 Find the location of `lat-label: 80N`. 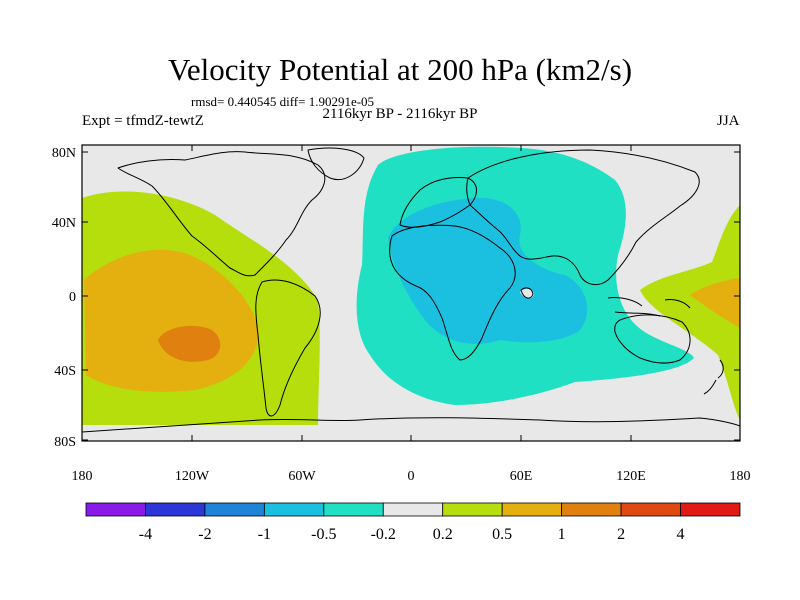

lat-label: 80N is located at coordinates (64, 153).